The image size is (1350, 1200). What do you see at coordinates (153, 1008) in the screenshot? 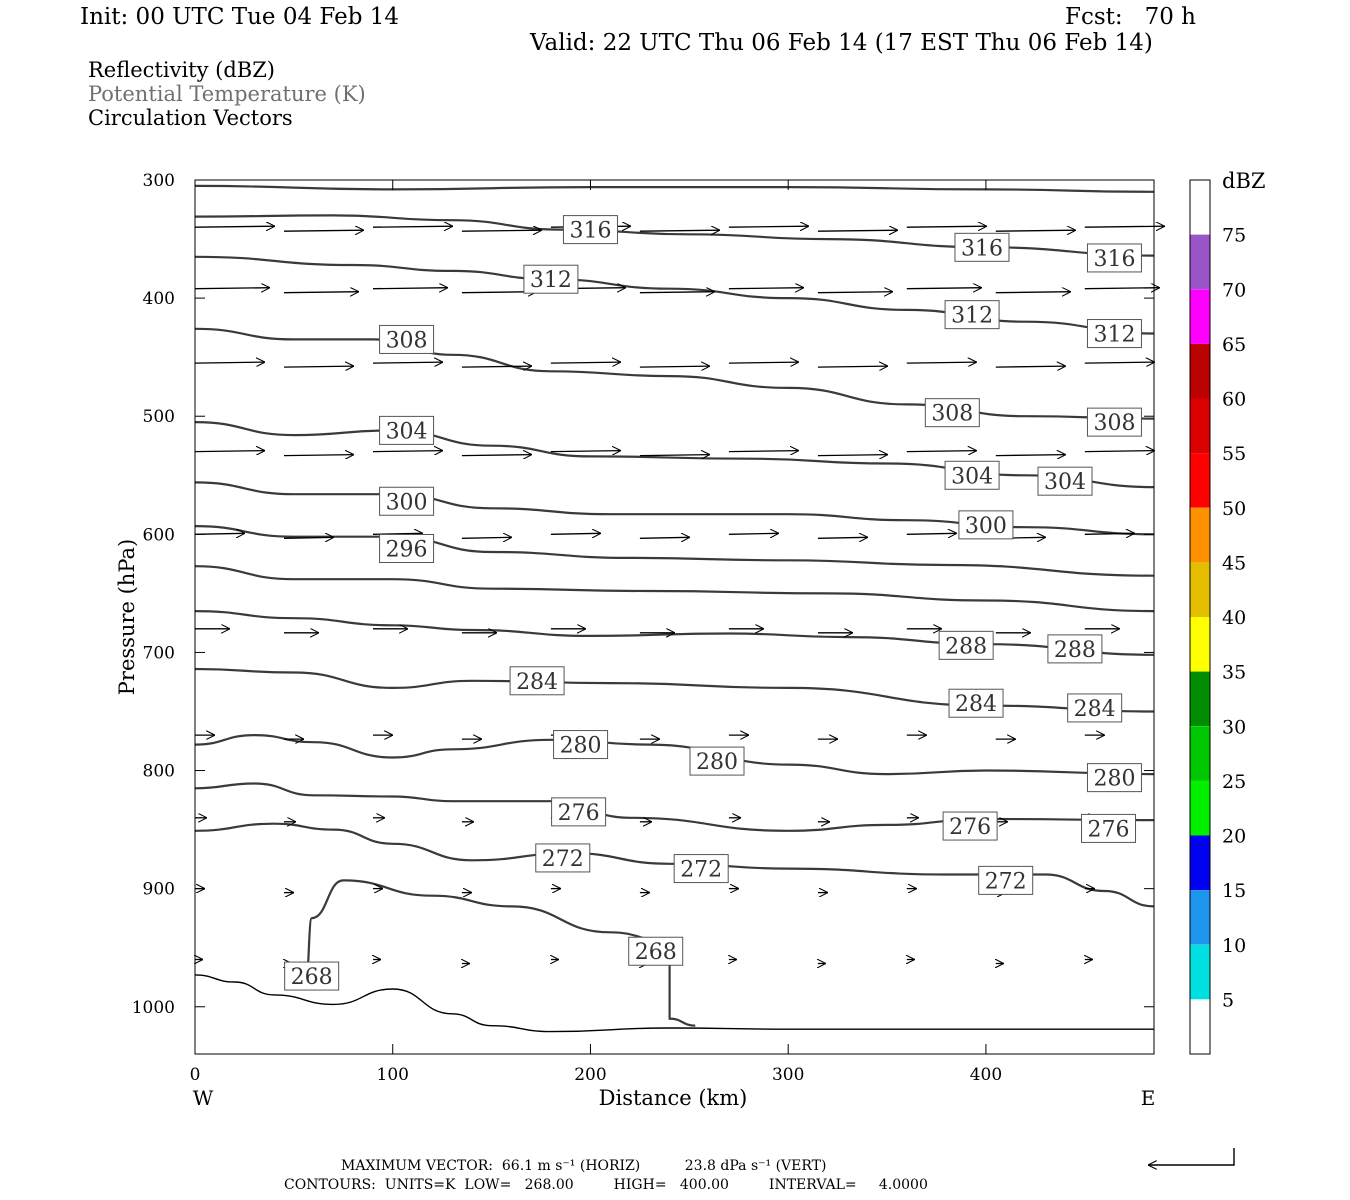
I see `y-tick-label: 1000` at bounding box center [153, 1008].